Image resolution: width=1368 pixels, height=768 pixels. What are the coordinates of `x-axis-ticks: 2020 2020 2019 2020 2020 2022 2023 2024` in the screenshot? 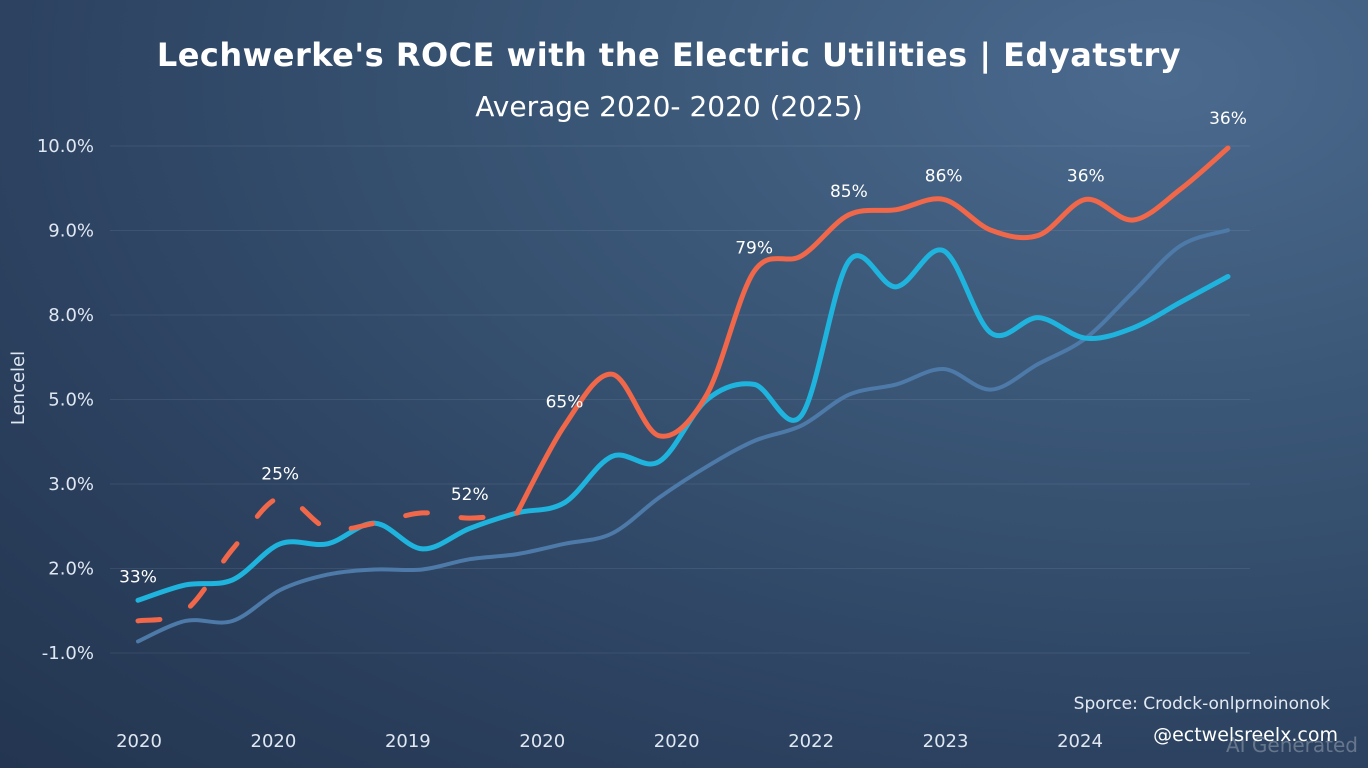 It's located at (609, 741).